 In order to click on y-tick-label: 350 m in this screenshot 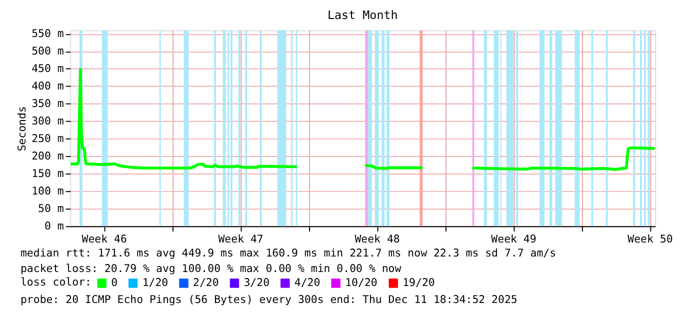, I will do `click(48, 103)`.